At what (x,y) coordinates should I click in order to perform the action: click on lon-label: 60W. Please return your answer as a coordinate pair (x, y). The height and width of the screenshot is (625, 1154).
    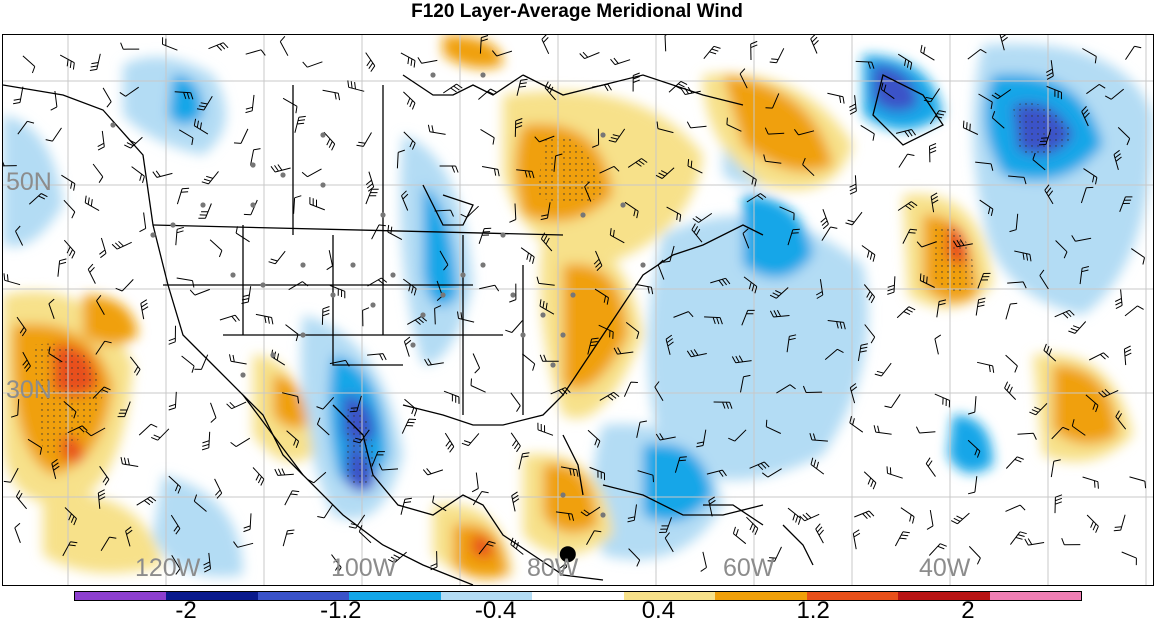
    Looking at the image, I should click on (749, 568).